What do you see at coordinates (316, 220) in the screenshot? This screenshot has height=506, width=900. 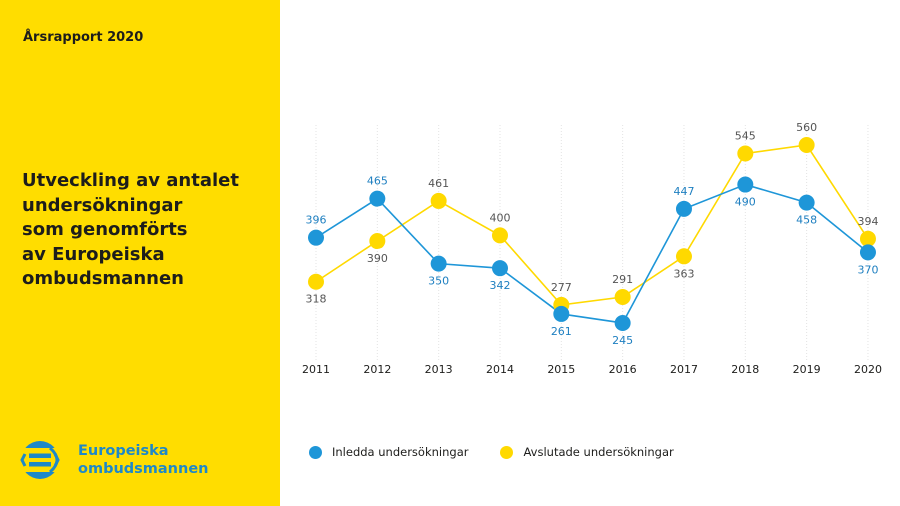 I see `data-label-inledda-2011: 396` at bounding box center [316, 220].